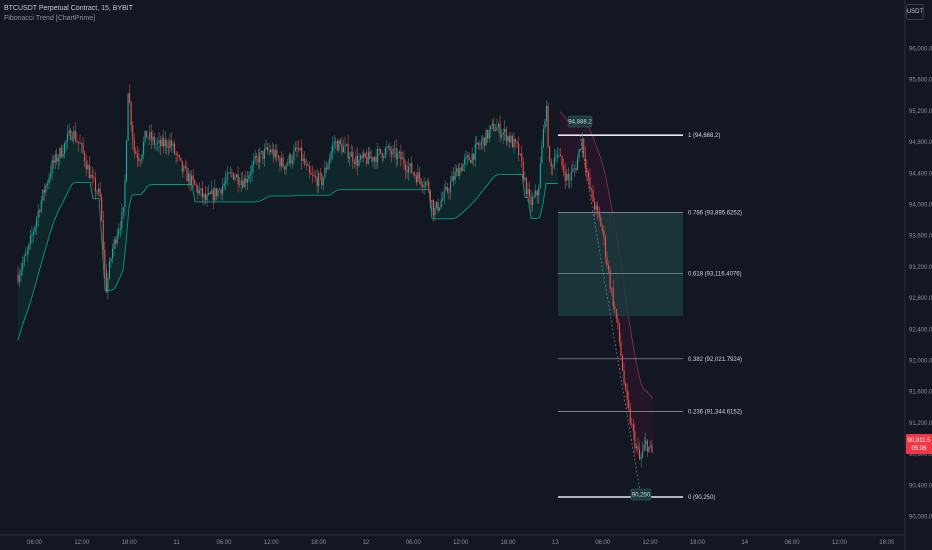 The image size is (932, 550). I want to click on symbol-title: BTCUSDT Perpetual Contract, 15, BYBIT, so click(69, 8).